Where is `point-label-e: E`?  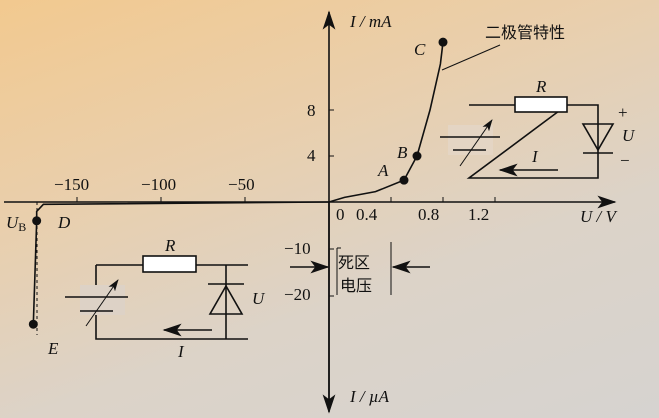 point-label-e: E is located at coordinates (53, 348).